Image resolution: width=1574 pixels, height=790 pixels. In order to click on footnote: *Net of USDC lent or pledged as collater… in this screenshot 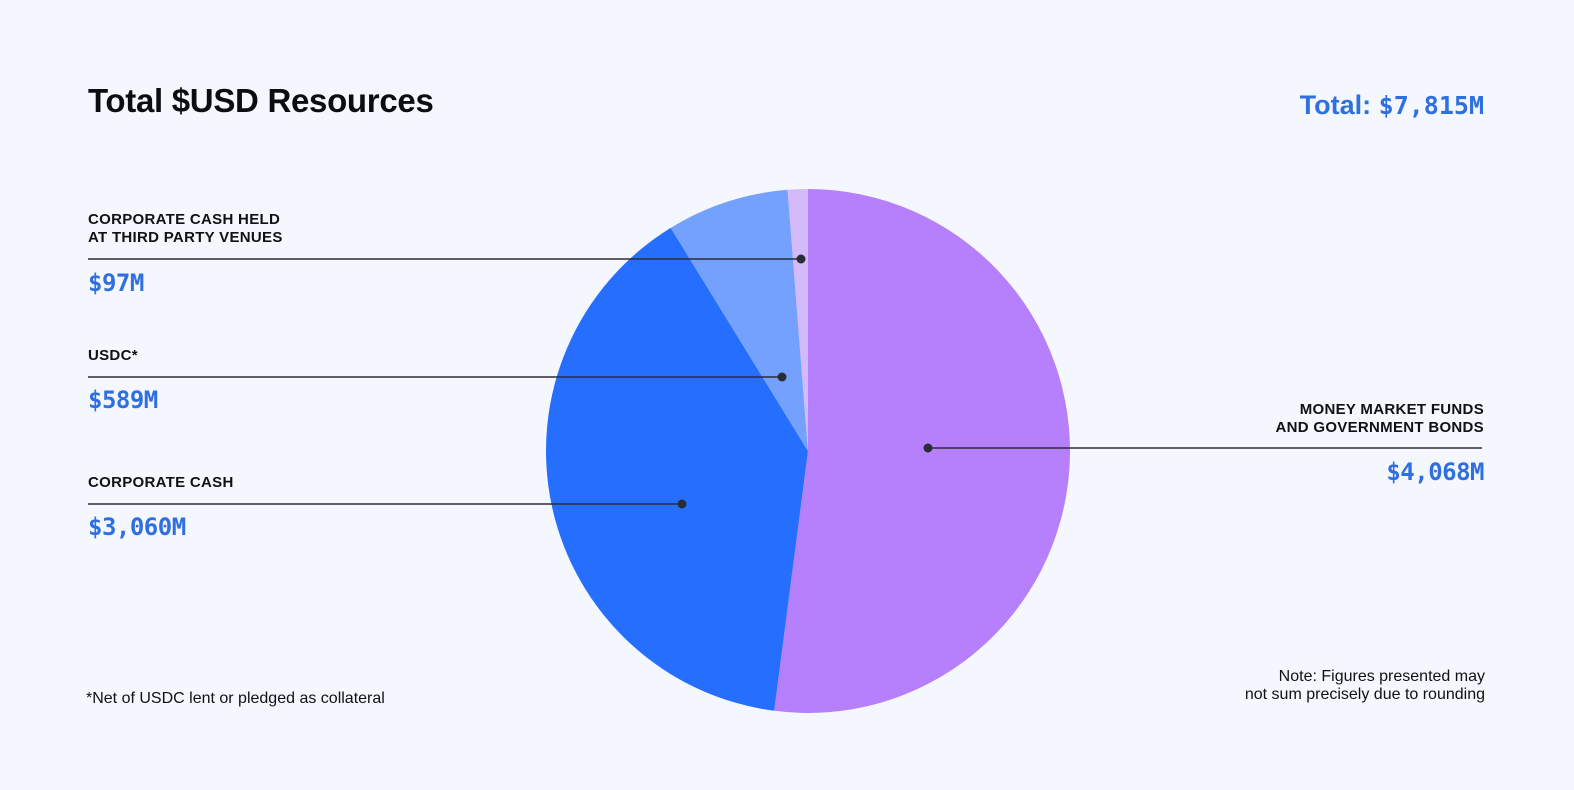, I will do `click(235, 698)`.